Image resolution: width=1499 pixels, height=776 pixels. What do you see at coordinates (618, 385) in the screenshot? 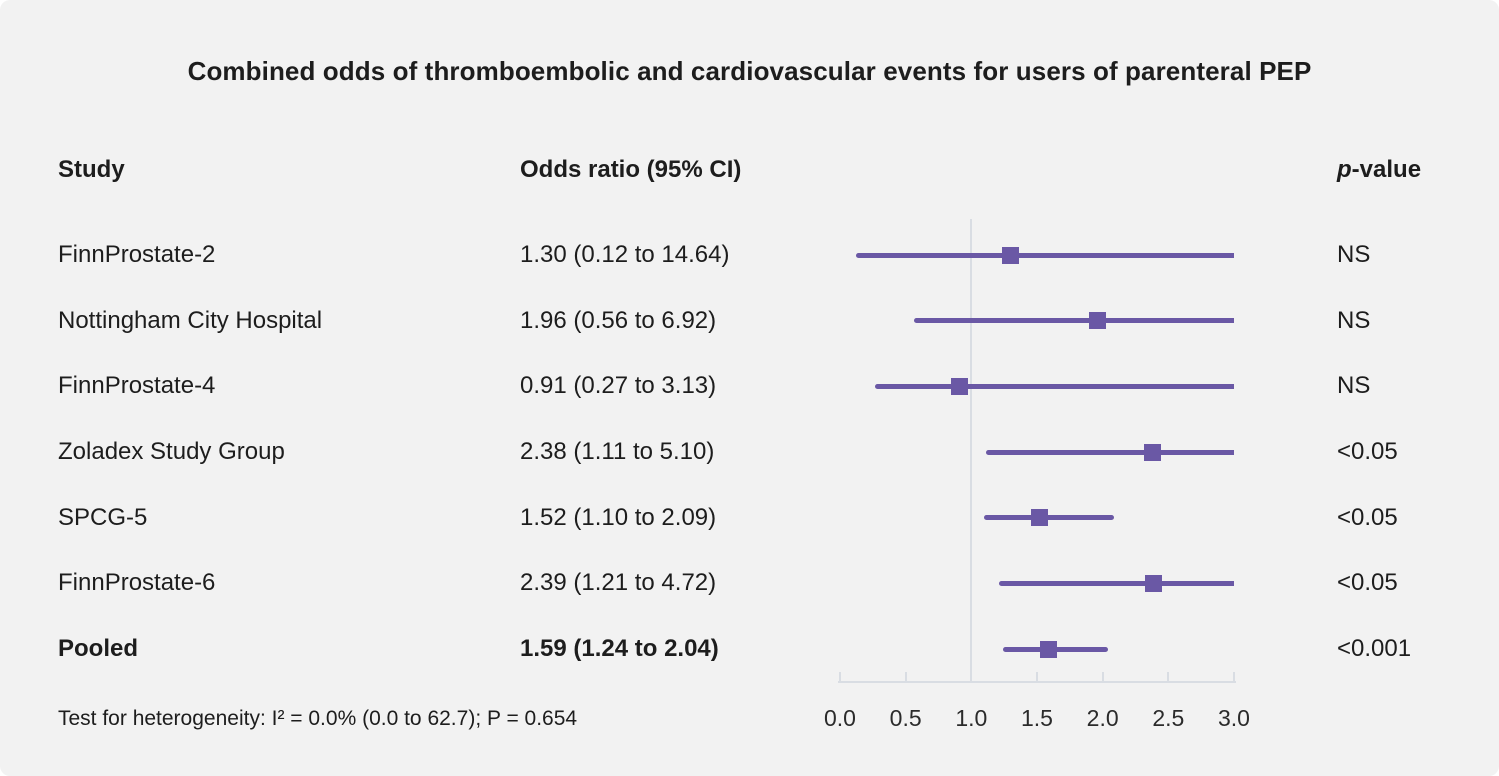
I see `odds-ratio-text: 0.91 (0.27 to 3.13)` at bounding box center [618, 385].